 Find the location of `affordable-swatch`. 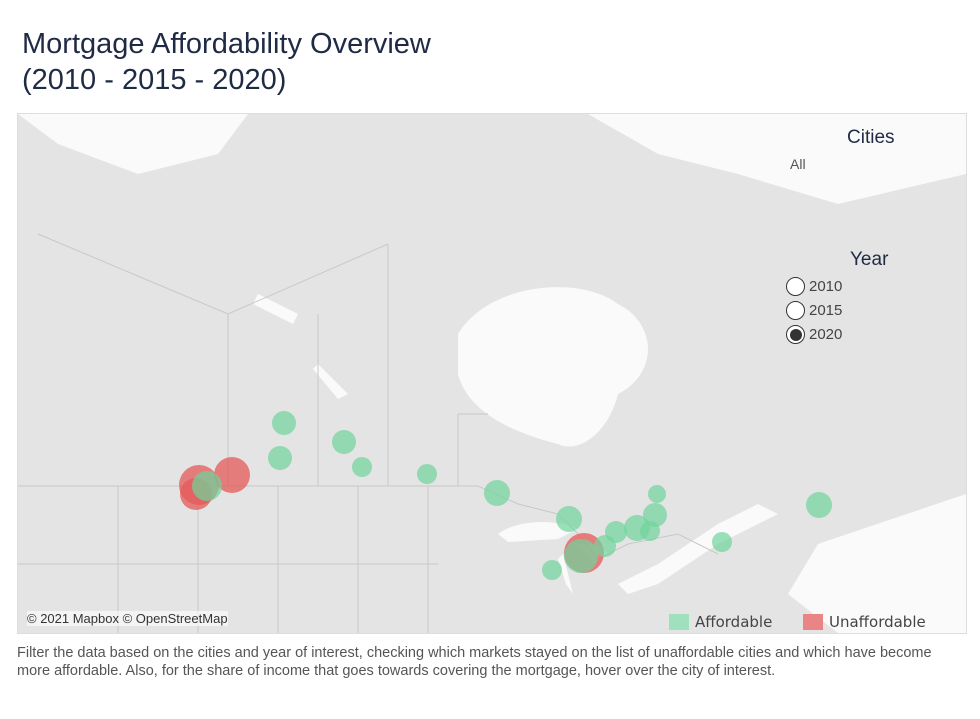

affordable-swatch is located at coordinates (679, 622).